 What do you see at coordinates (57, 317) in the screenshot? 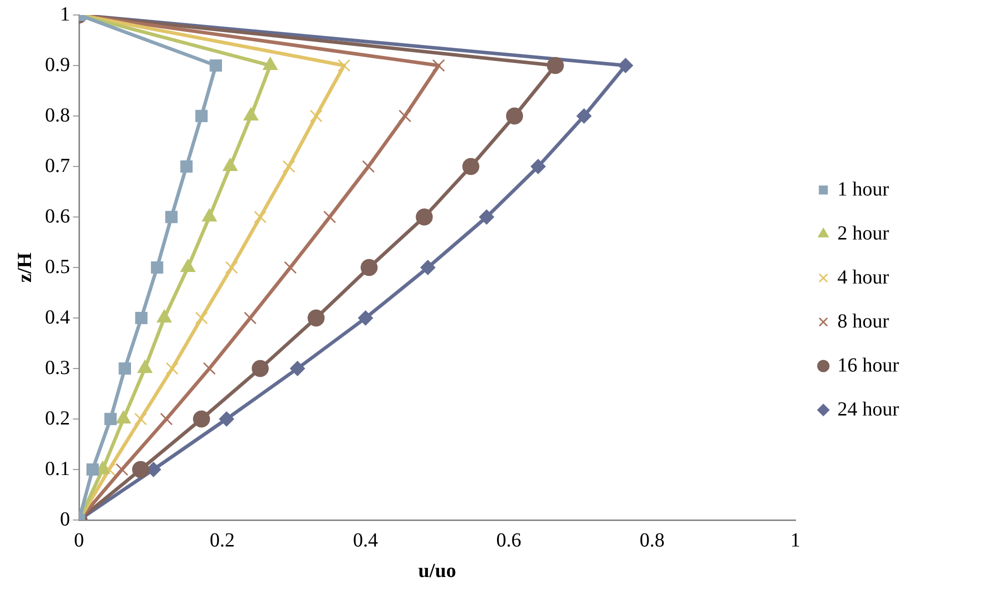
I see `y-tick-label: 0.4` at bounding box center [57, 317].